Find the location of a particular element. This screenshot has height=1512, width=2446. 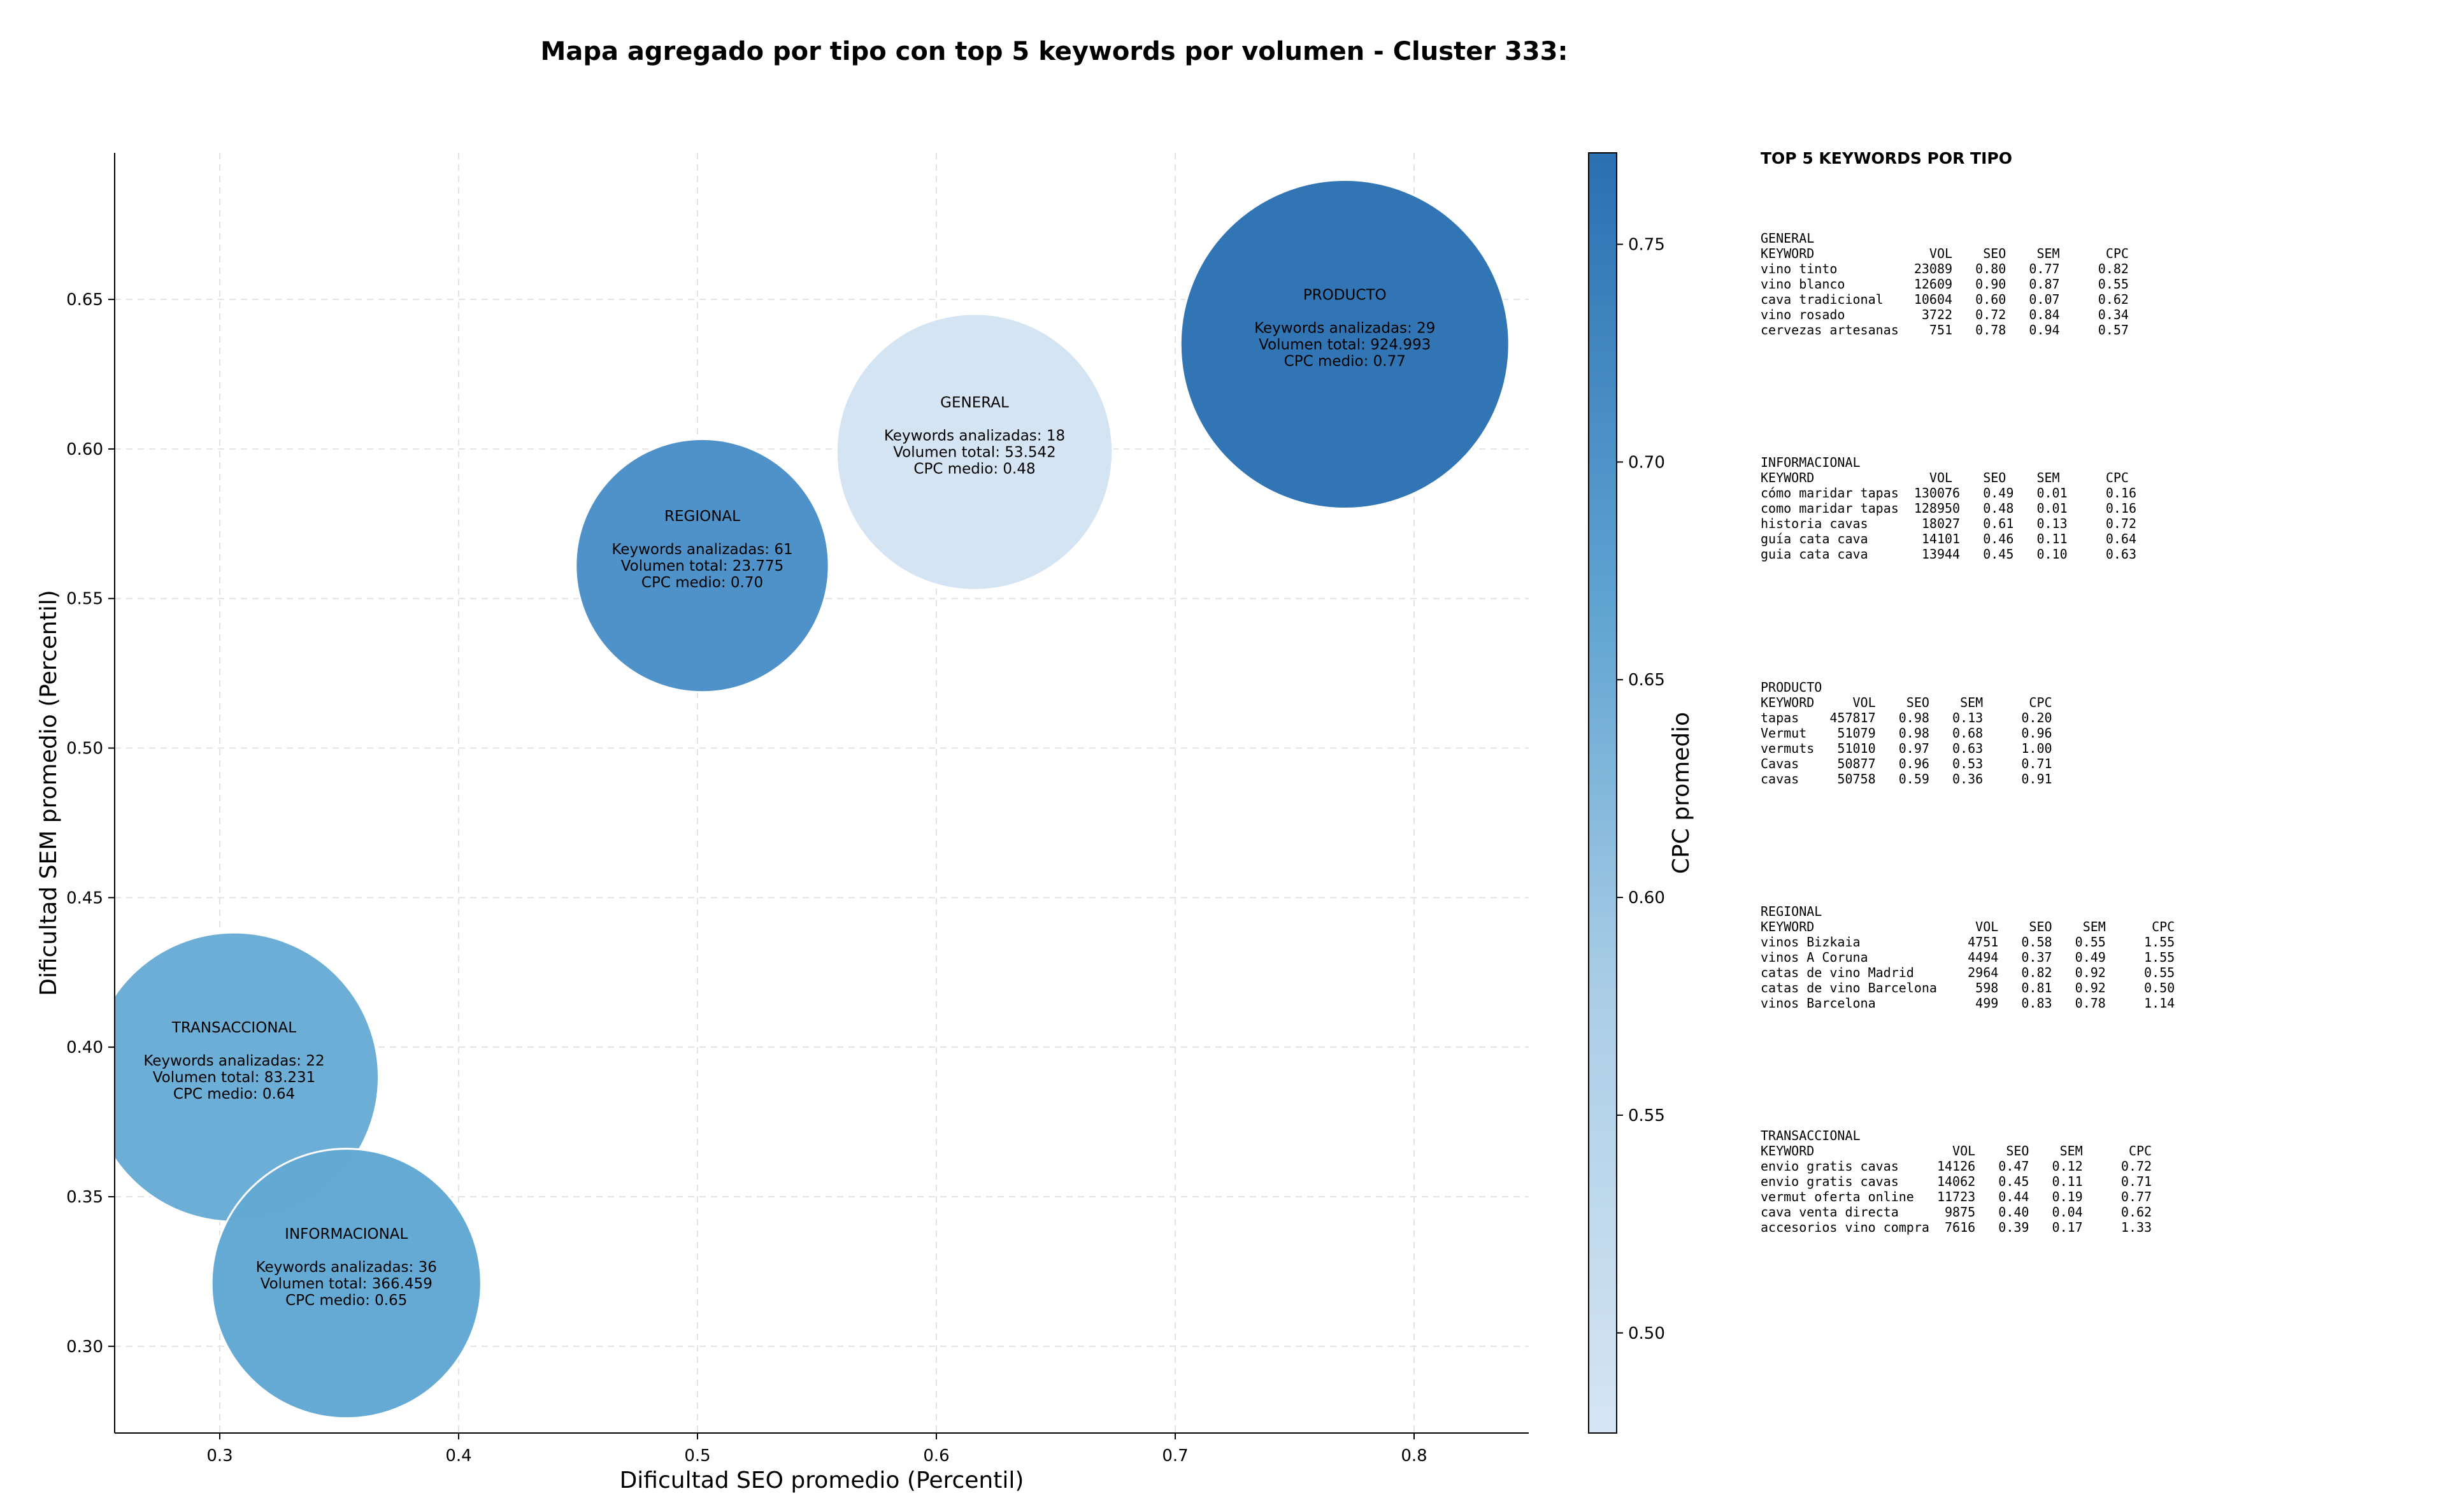

colorbar-tick-label: 0.70 is located at coordinates (1647, 462).